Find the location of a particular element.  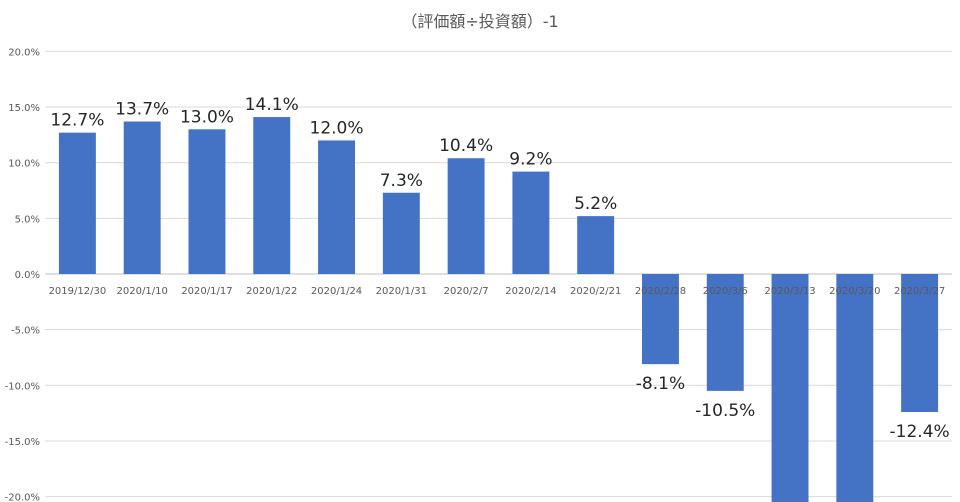

y-tick-label: -5.0% is located at coordinates (25, 331).